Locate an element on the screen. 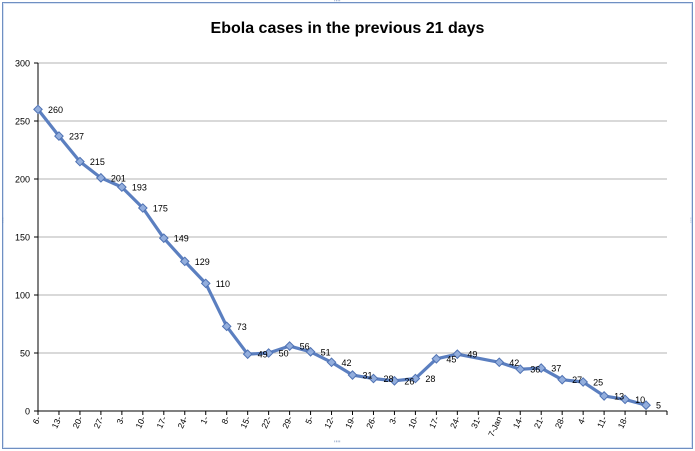  data-label-26: 13 is located at coordinates (619, 396).